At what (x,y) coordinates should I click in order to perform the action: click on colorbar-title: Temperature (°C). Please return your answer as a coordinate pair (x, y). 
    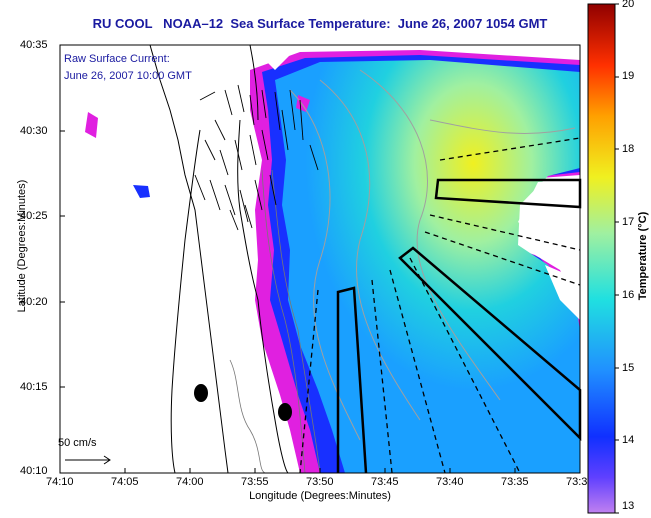
    Looking at the image, I should click on (643, 256).